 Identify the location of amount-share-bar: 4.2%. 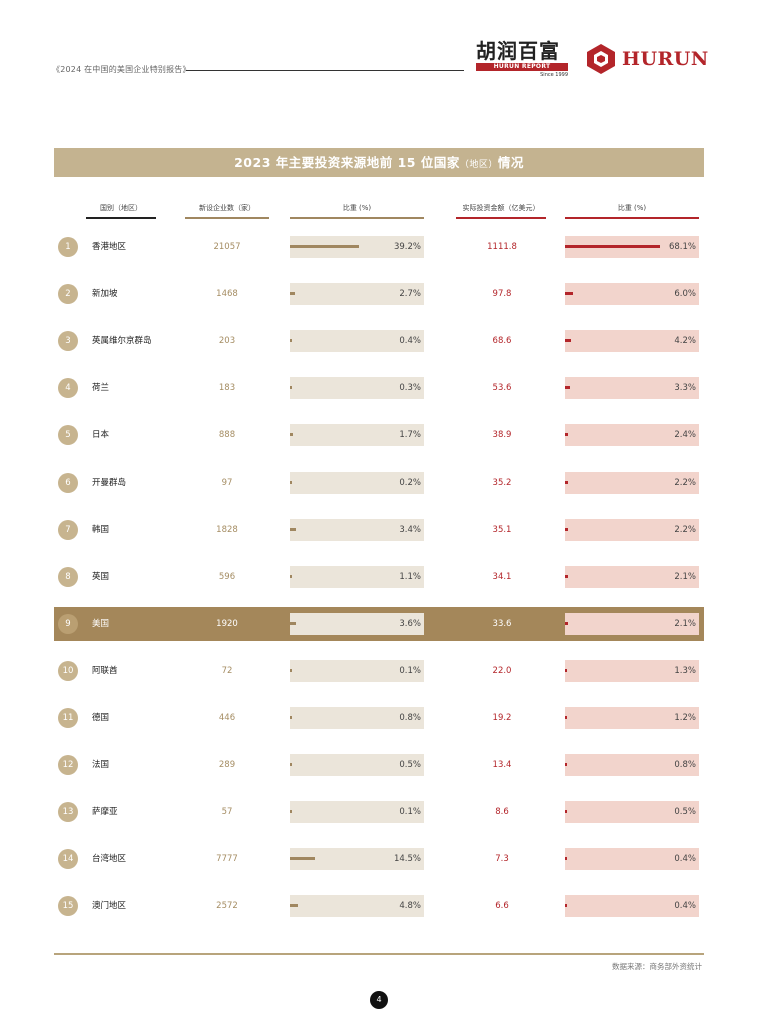
(632, 341).